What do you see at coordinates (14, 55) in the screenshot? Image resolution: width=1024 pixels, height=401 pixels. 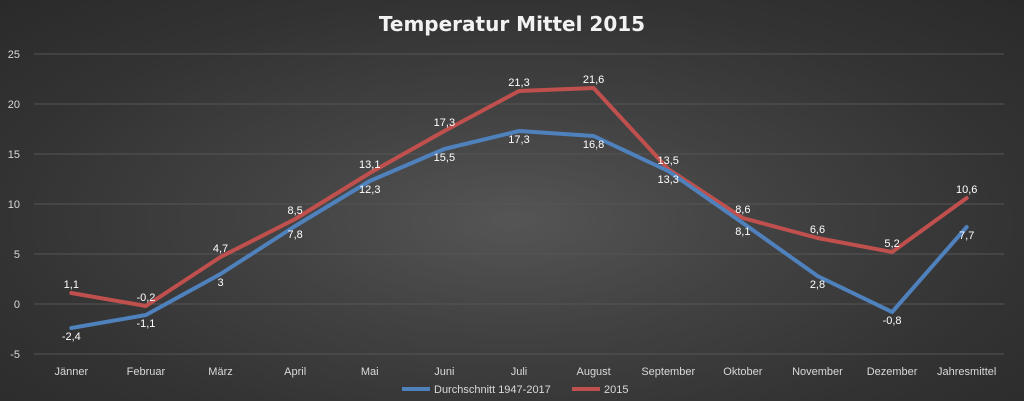 I see `y-tick-label: 25` at bounding box center [14, 55].